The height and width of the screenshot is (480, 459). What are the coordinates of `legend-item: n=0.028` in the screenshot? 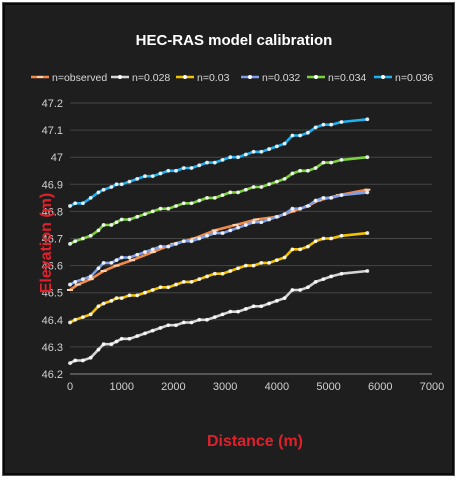 It's located at (140, 78).